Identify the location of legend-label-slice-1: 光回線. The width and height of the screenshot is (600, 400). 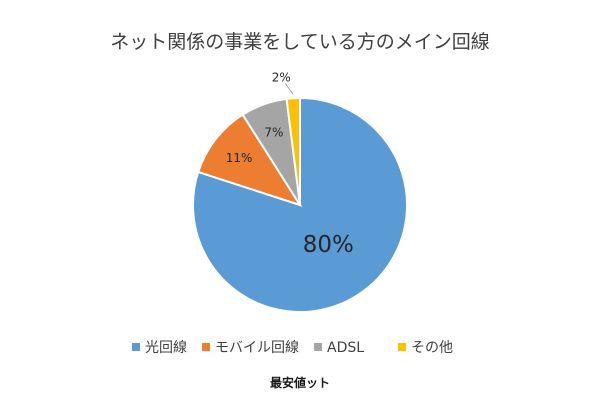
(166, 348).